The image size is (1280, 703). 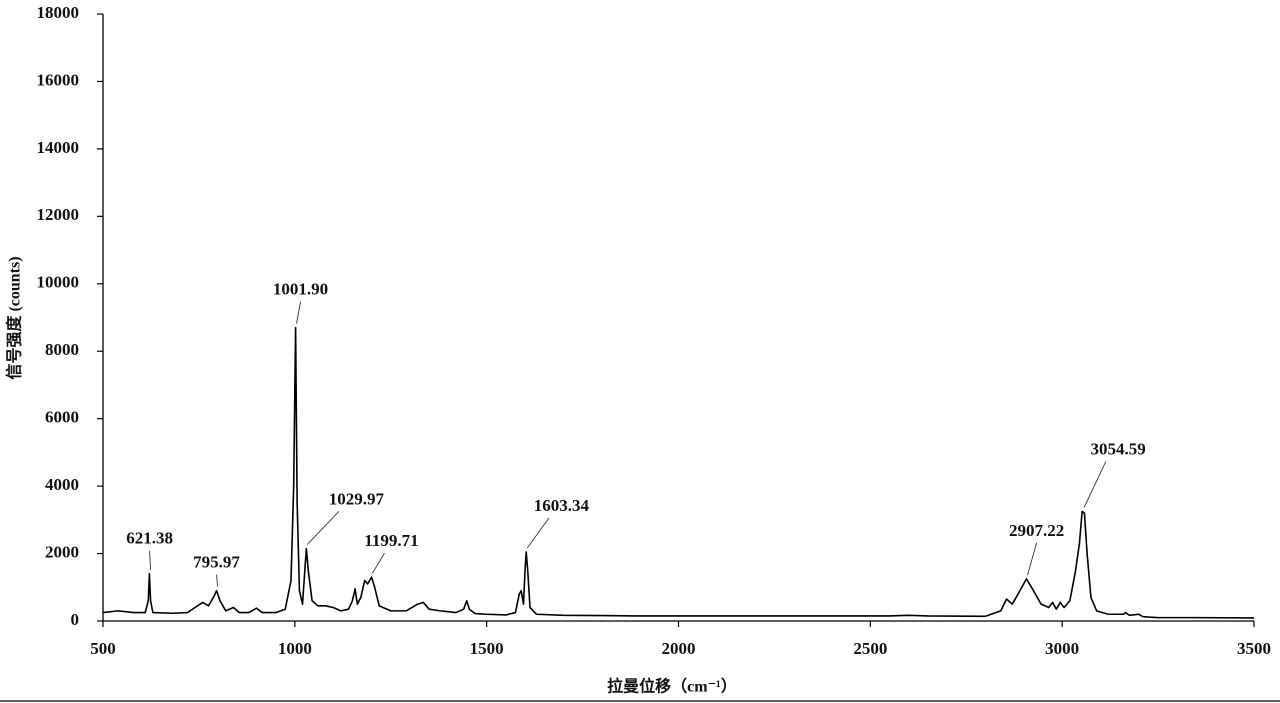 I want to click on peak-label: 2907.22, so click(x=1036, y=530).